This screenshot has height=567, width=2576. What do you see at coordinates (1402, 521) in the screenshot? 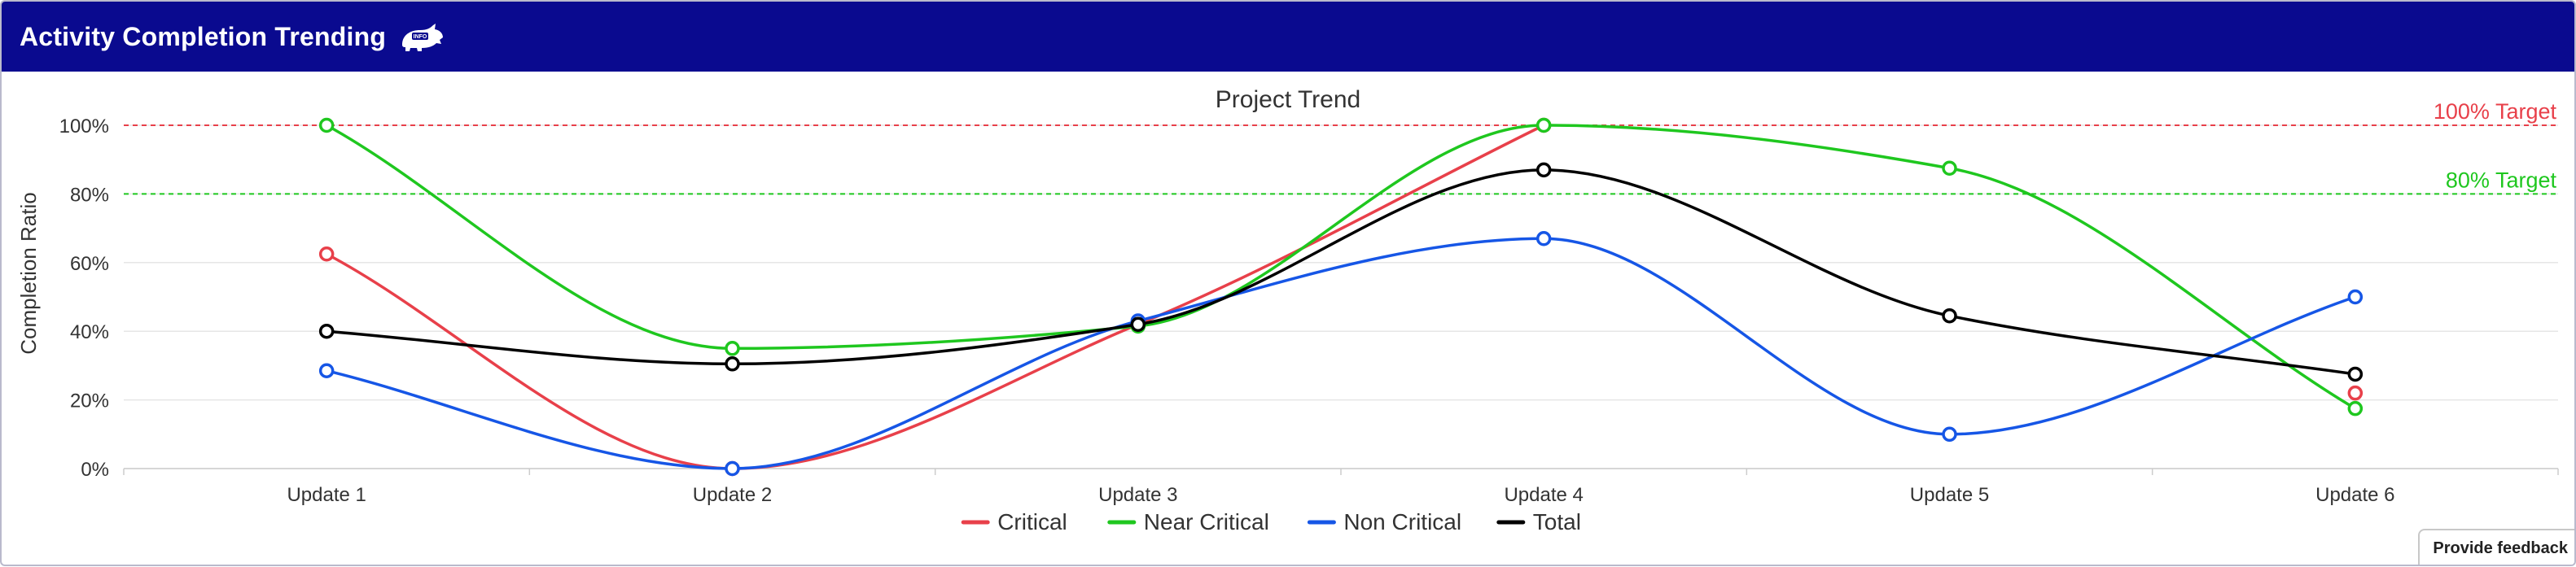
I see `legend-label: Non Critical` at bounding box center [1402, 521].